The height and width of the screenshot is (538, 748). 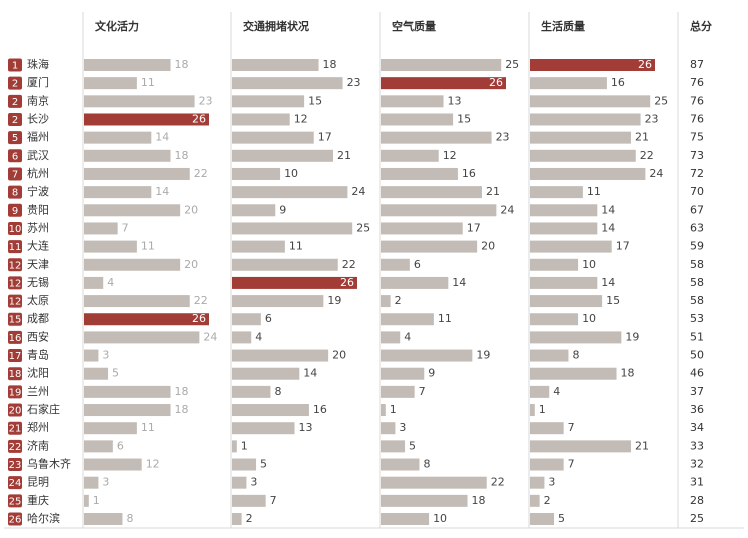 What do you see at coordinates (493, 191) in the screenshot?
I see `value-label: 21` at bounding box center [493, 191].